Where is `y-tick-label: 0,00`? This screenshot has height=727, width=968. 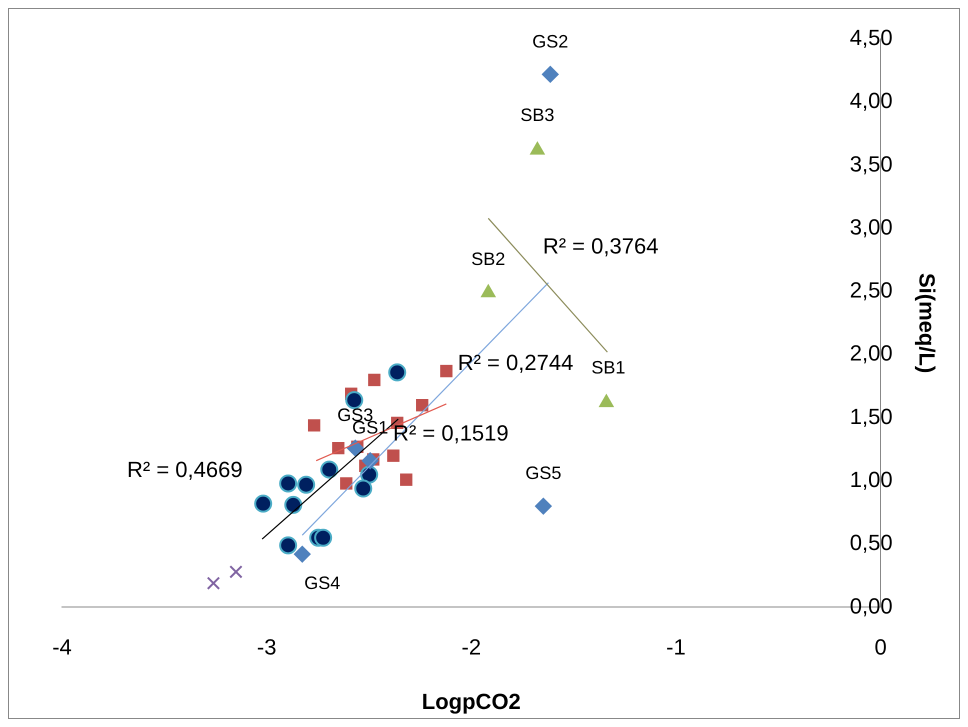 y-tick-label: 0,00 is located at coordinates (871, 605).